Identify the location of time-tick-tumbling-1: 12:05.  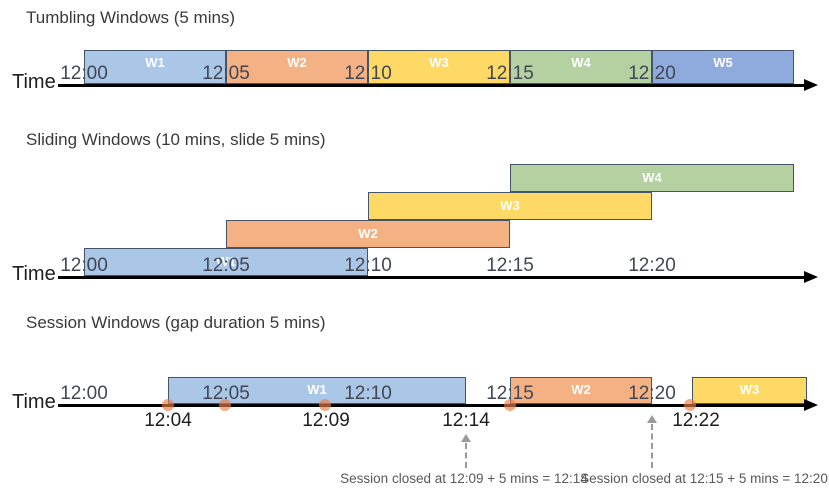
(226, 73).